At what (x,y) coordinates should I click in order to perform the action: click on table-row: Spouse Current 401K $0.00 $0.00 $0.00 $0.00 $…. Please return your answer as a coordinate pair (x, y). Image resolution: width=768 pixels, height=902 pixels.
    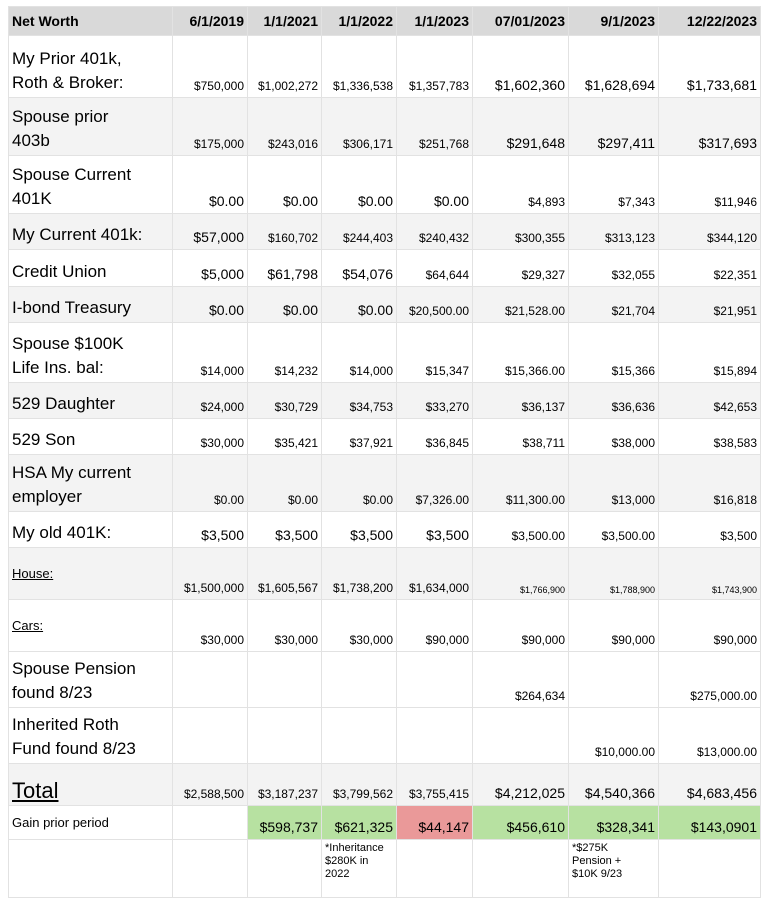
    Looking at the image, I should click on (384, 184).